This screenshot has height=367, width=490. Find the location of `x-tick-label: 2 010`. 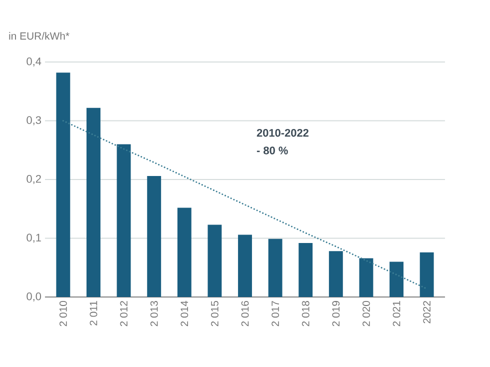

x-tick-label: 2 010 is located at coordinates (63, 313).